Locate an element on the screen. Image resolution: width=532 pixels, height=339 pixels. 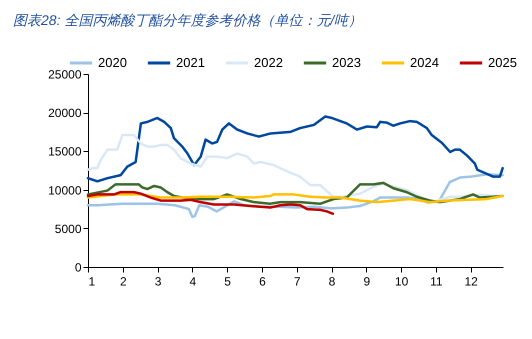
legend-label: 2021 is located at coordinates (190, 62).